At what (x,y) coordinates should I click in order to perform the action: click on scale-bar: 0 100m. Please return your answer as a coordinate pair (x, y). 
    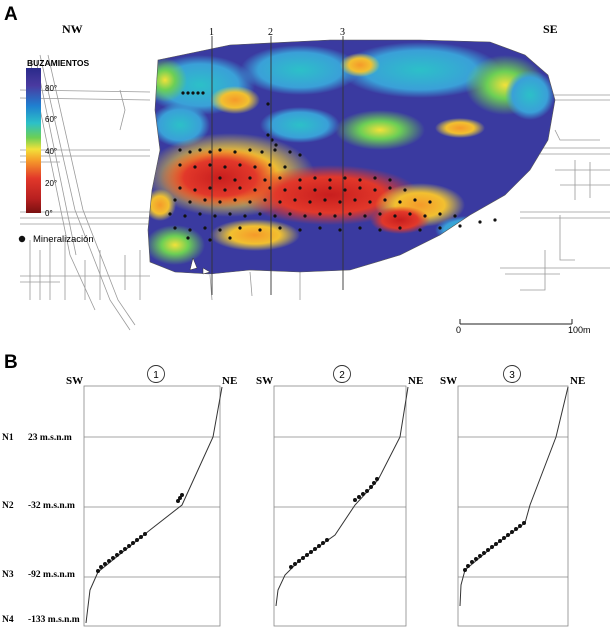
    Looking at the image, I should click on (523, 327).